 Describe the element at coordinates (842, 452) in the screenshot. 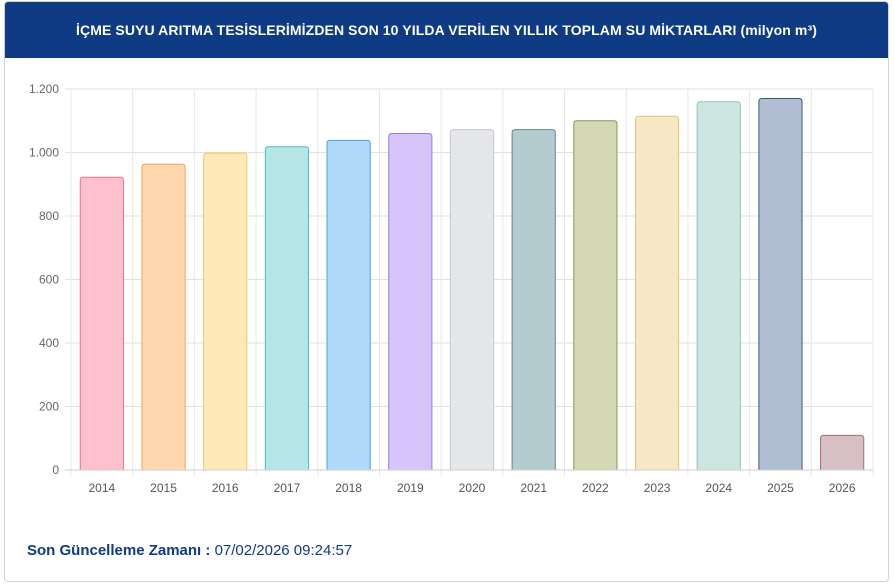

I see `bar-2026` at that location.